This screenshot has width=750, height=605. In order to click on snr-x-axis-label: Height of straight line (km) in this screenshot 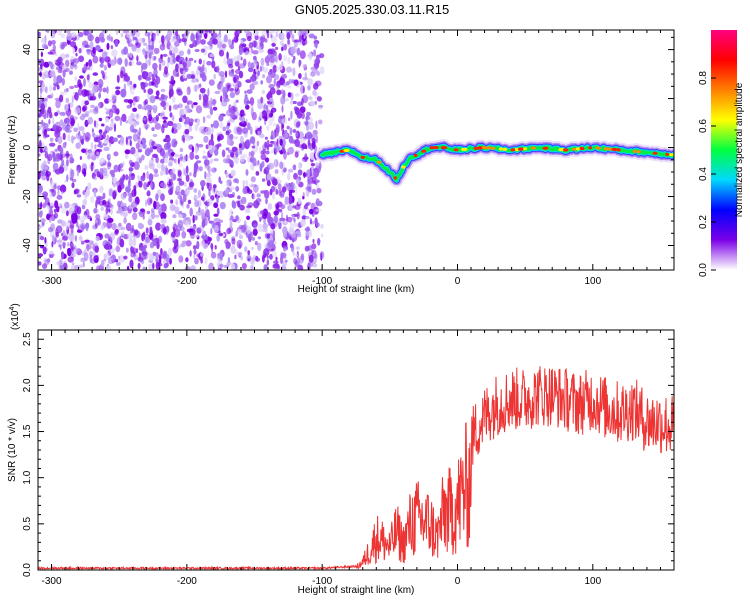, I will do `click(356, 590)`.